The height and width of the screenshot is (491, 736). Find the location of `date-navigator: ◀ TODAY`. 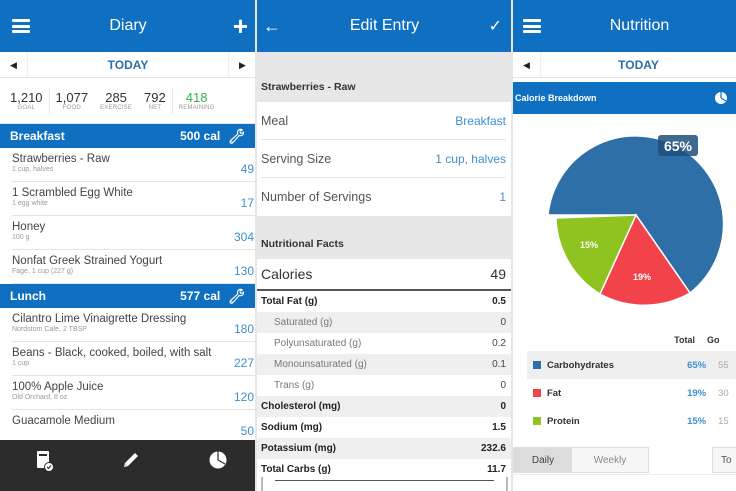

date-navigator: ◀ TODAY is located at coordinates (624, 64).